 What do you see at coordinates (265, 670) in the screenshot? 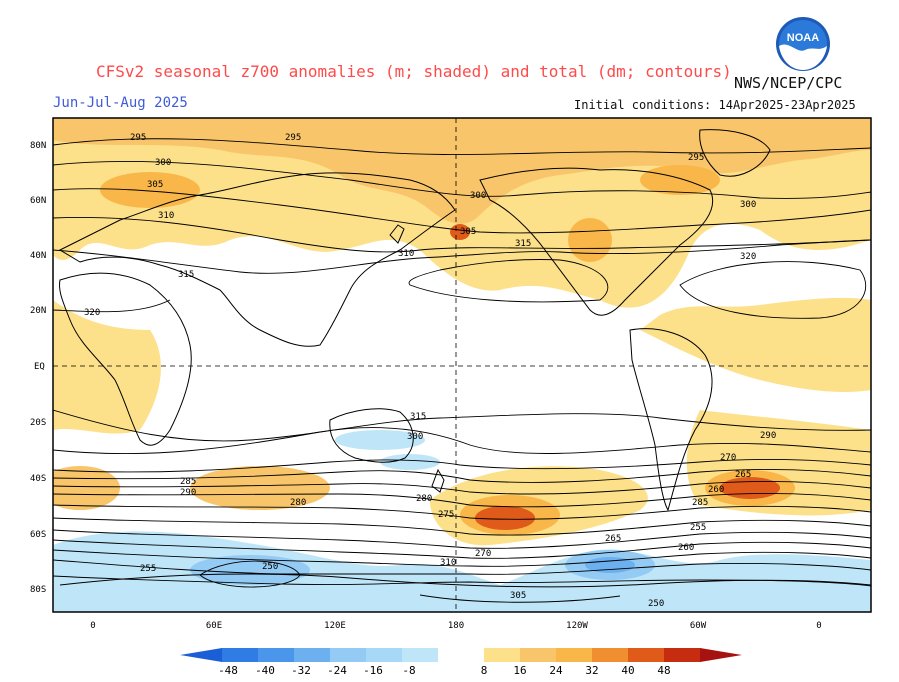
I see `colorbar-label: -40` at bounding box center [265, 670].